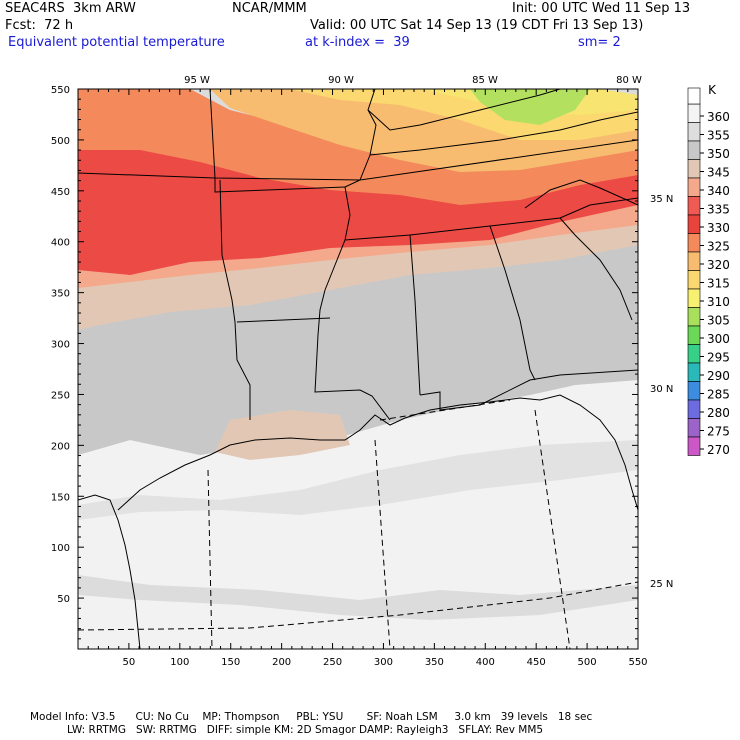  Describe the element at coordinates (230, 662) in the screenshot. I see `bottom-tick-label: 150` at that location.